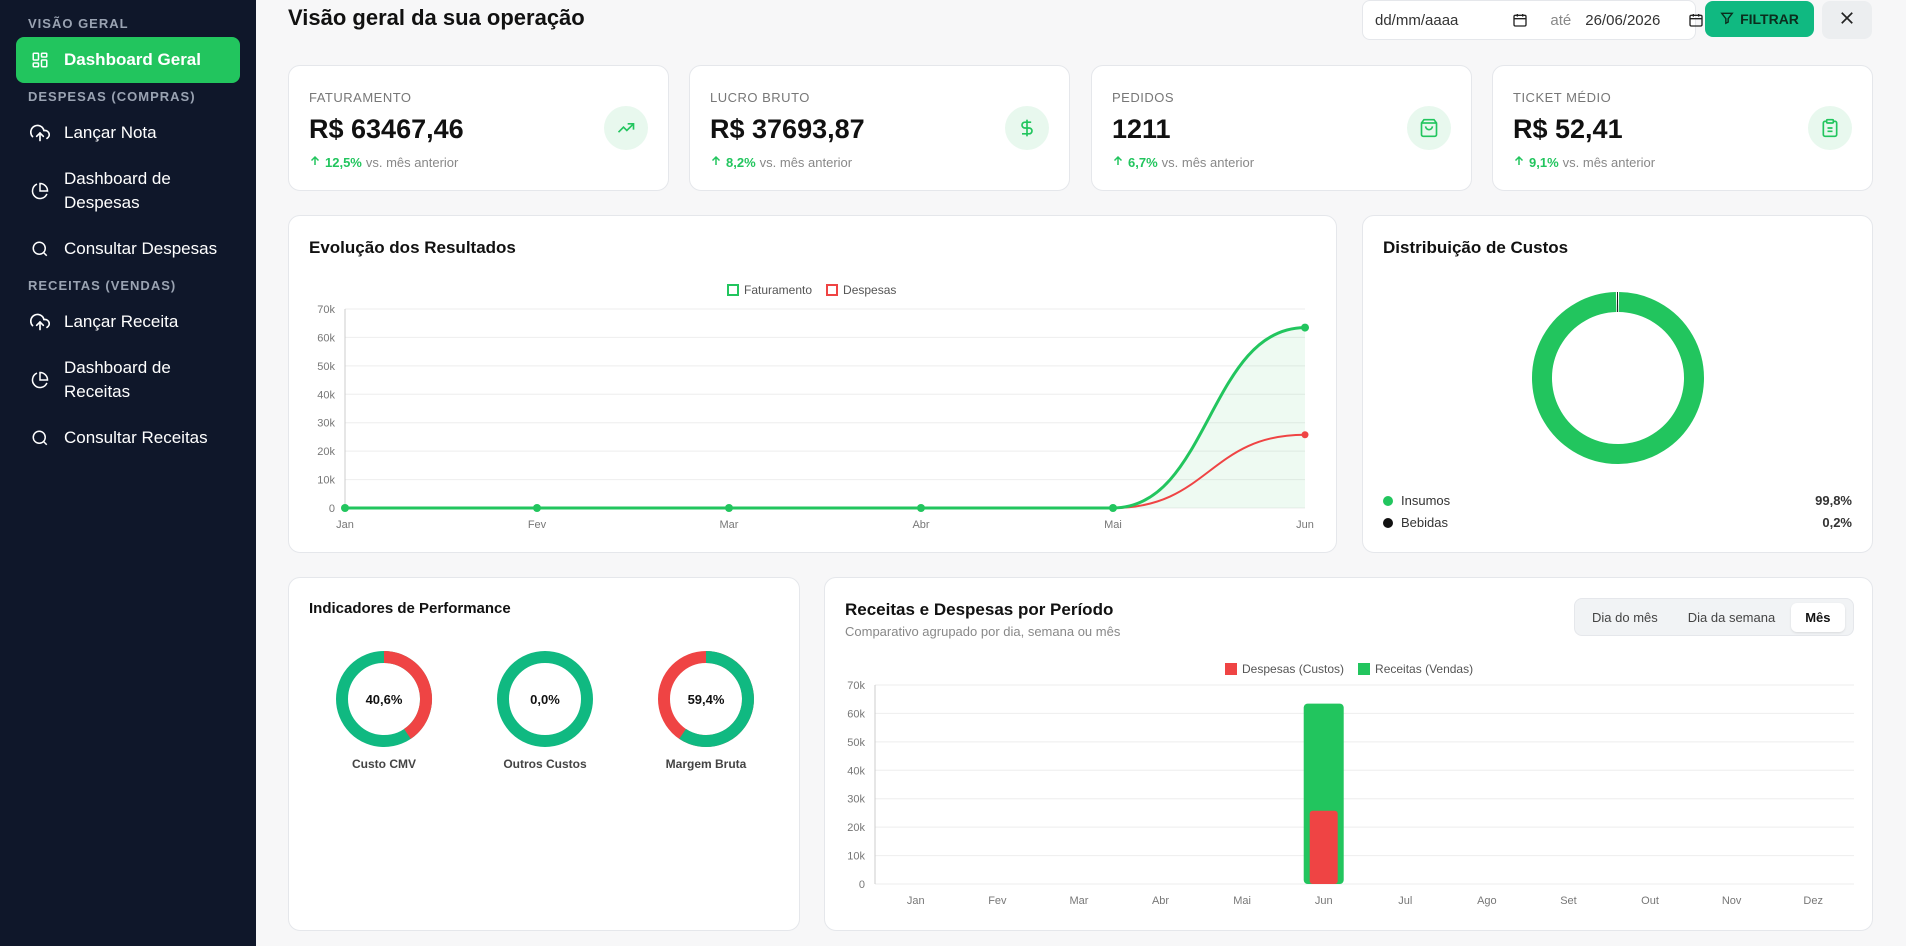  I want to click on sidebar-item-label: Lançar Nota, so click(110, 132).